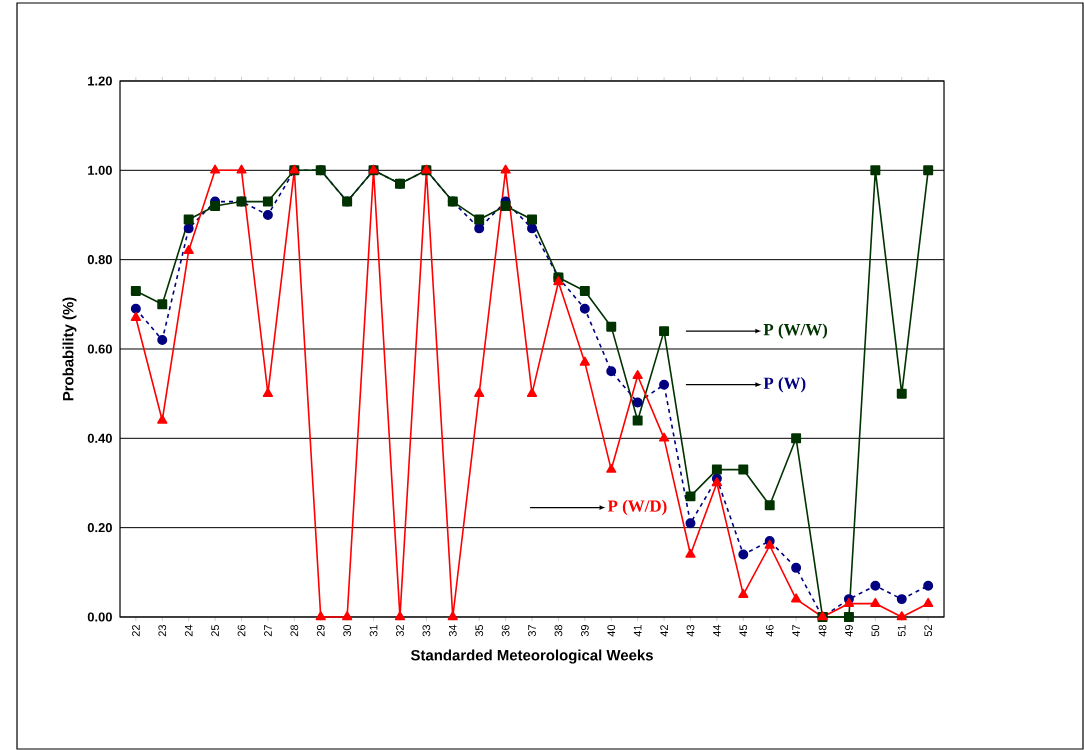 Image resolution: width=1084 pixels, height=750 pixels. I want to click on x-tick-label: 51, so click(901, 631).